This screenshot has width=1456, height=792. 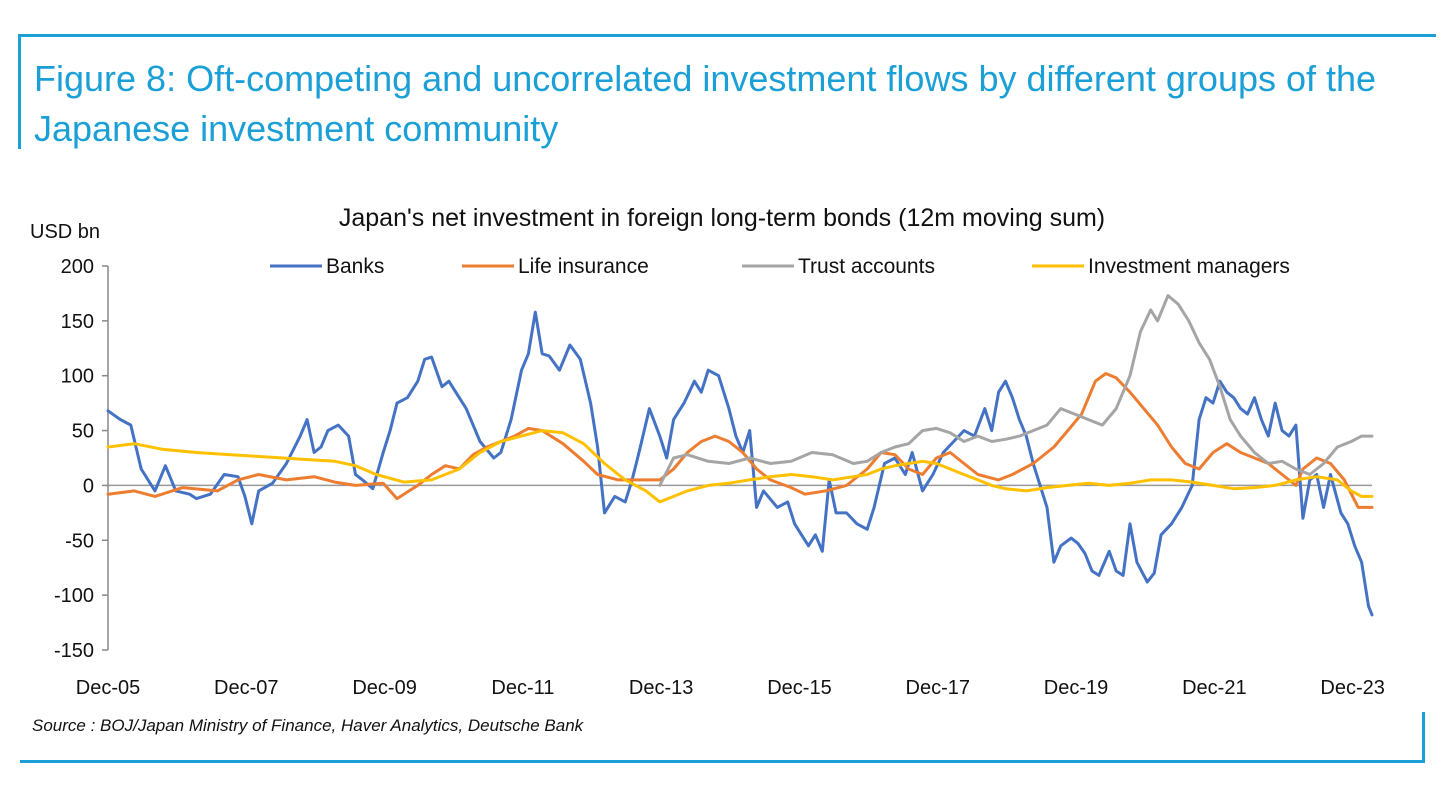 I want to click on x-tick-label: Dec-19, so click(x=1076, y=688).